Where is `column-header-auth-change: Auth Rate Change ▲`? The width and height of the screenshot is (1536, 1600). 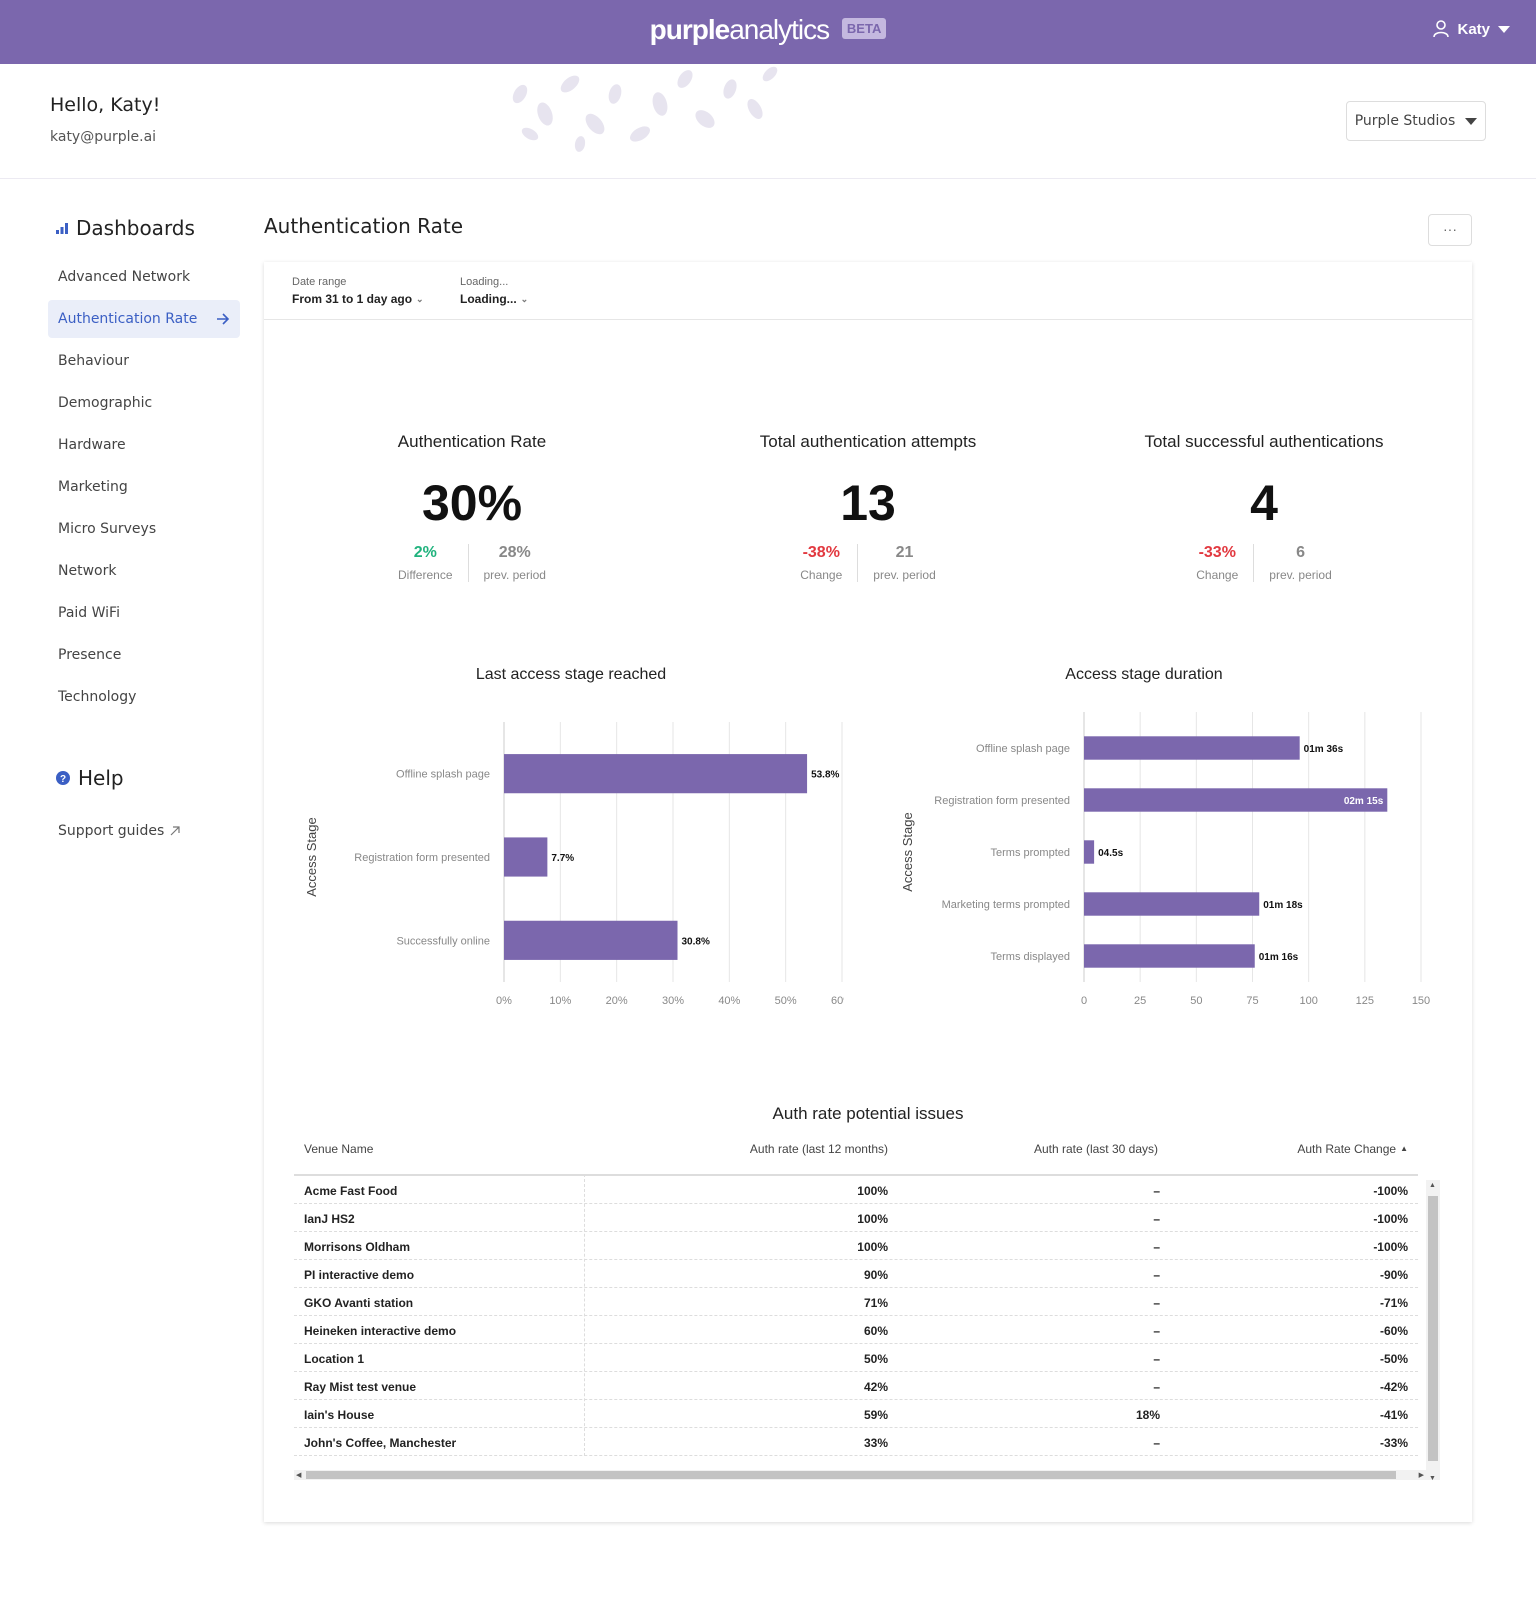 column-header-auth-change: Auth Rate Change ▲ is located at coordinates (1352, 1149).